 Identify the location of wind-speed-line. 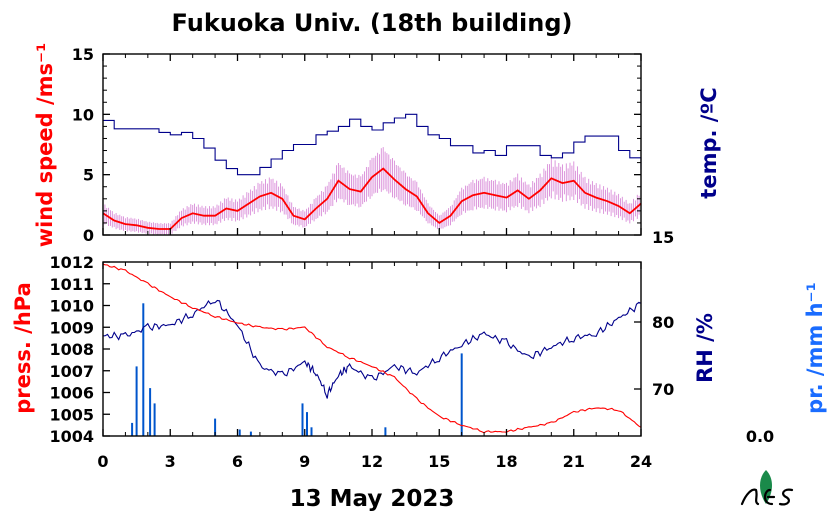
(372, 198).